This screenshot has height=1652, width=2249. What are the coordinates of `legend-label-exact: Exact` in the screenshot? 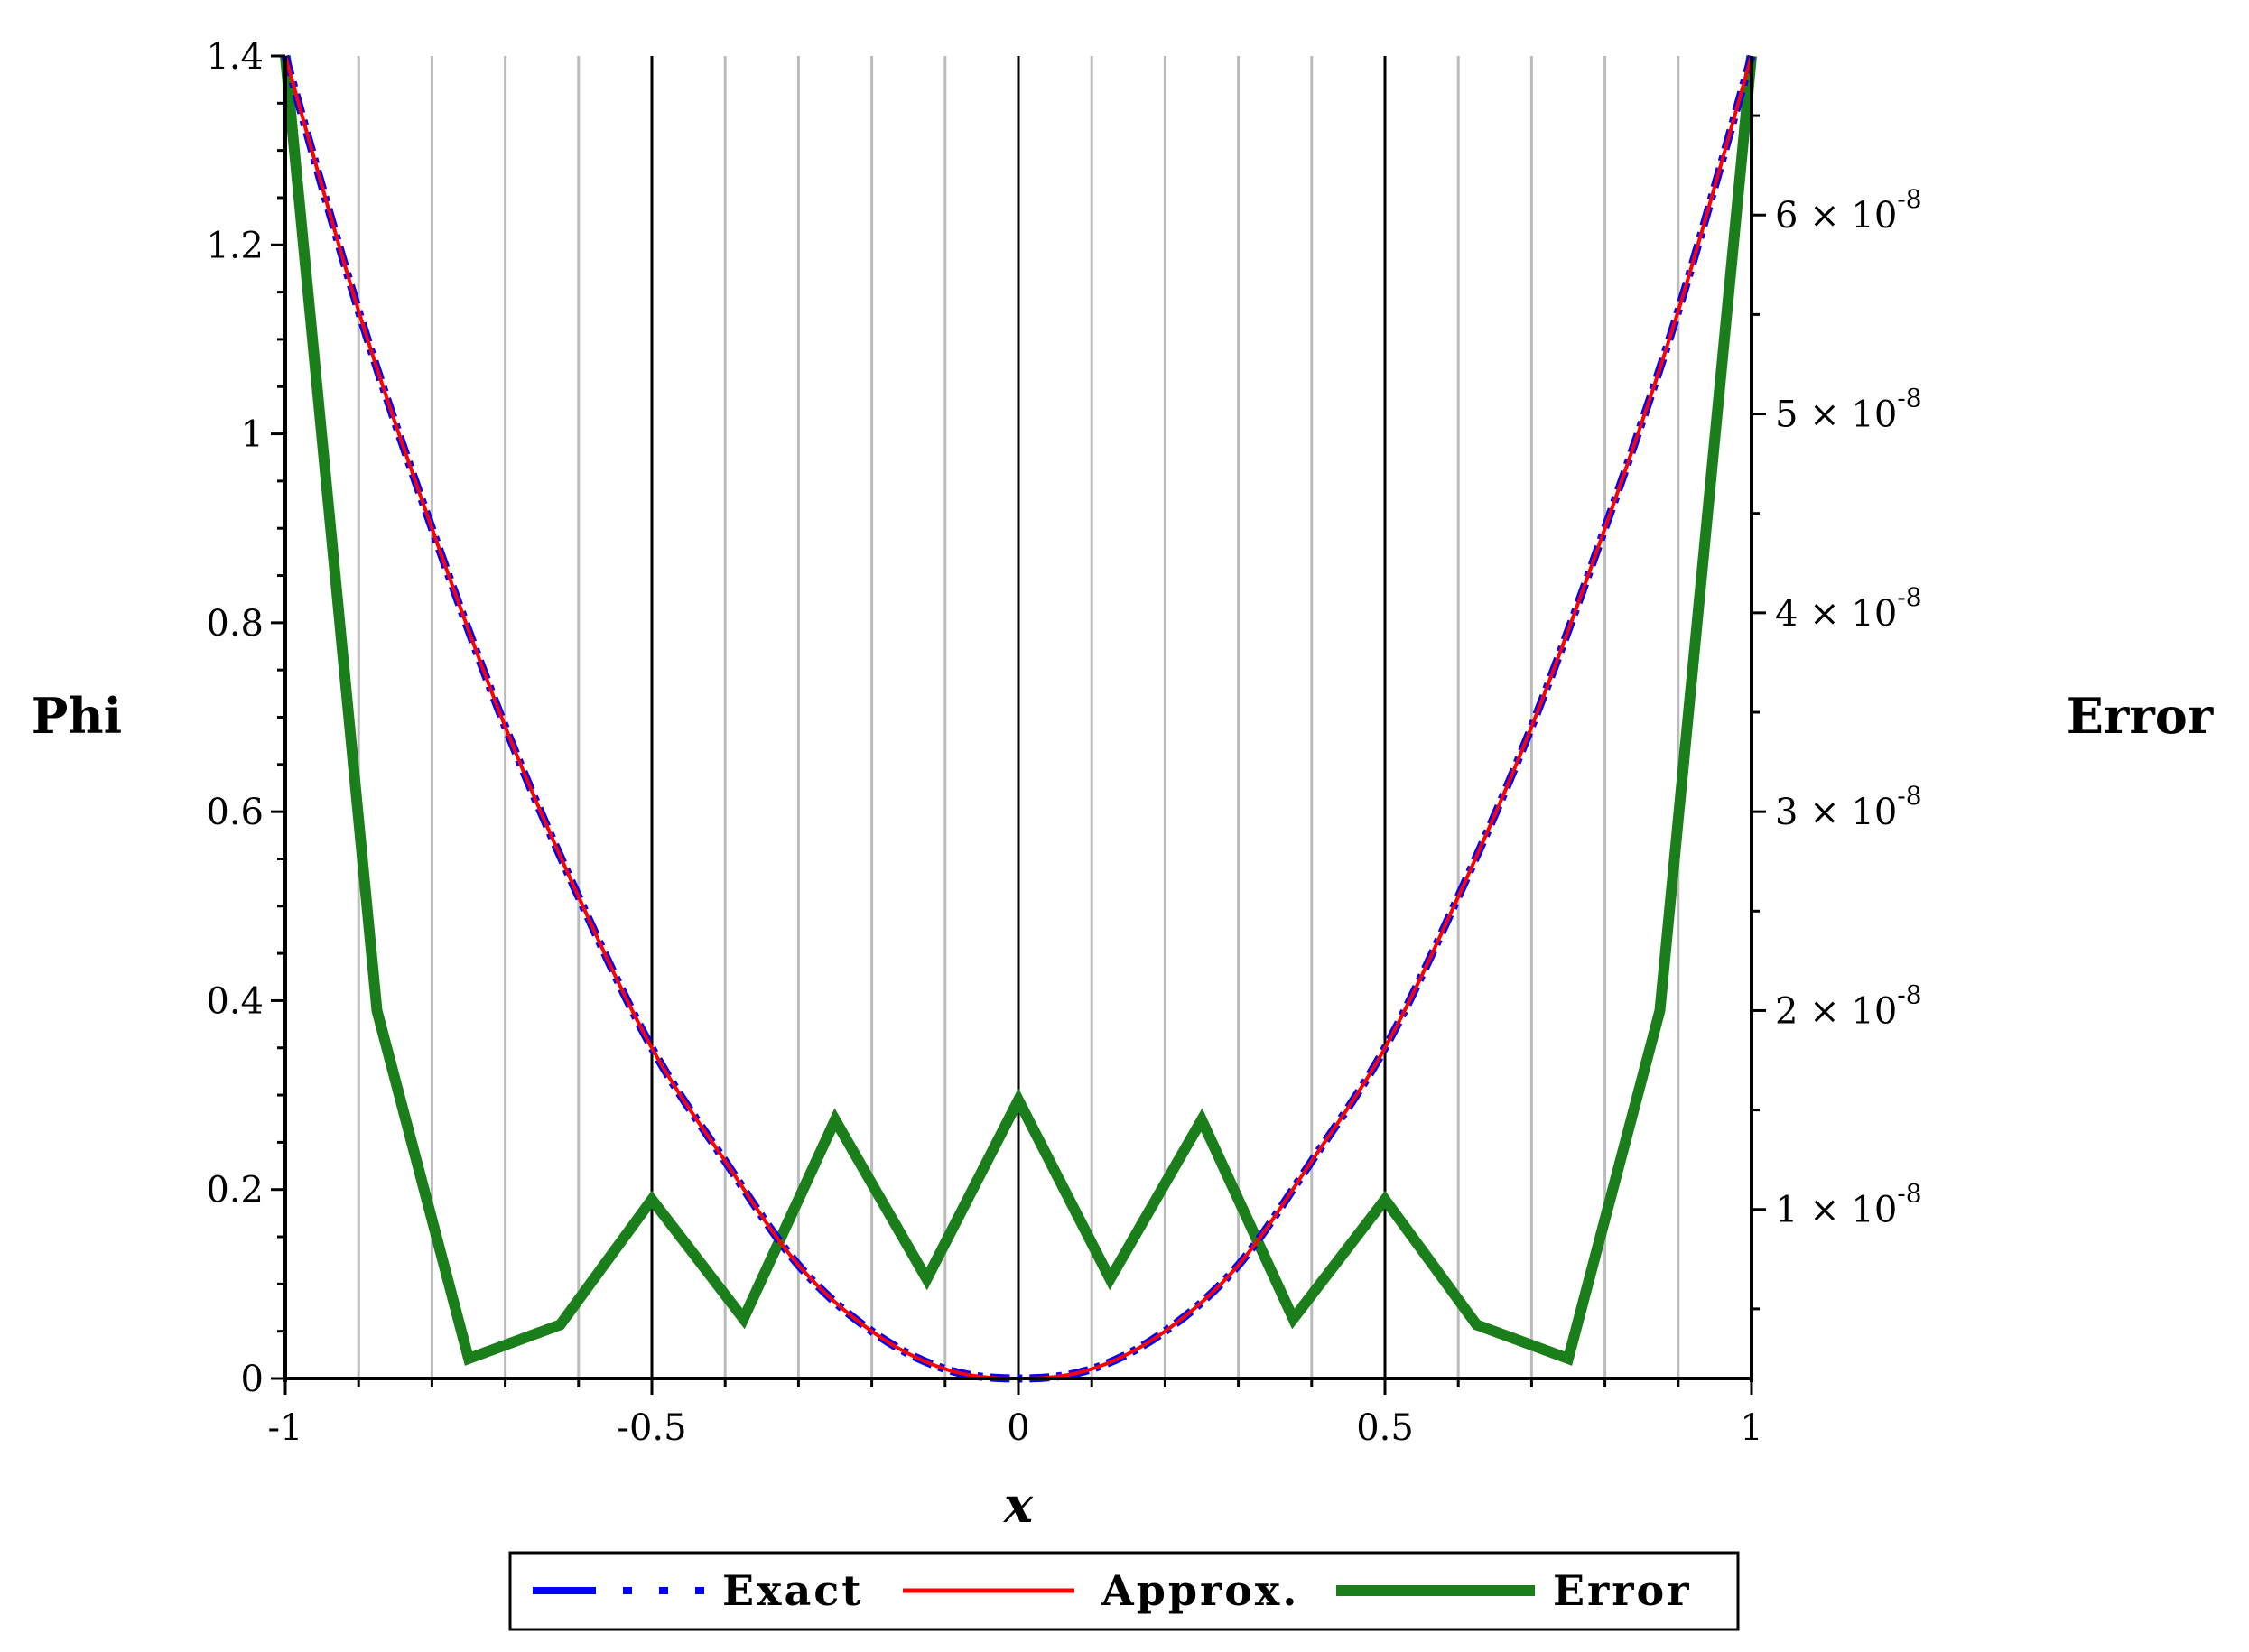 It's located at (793, 1590).